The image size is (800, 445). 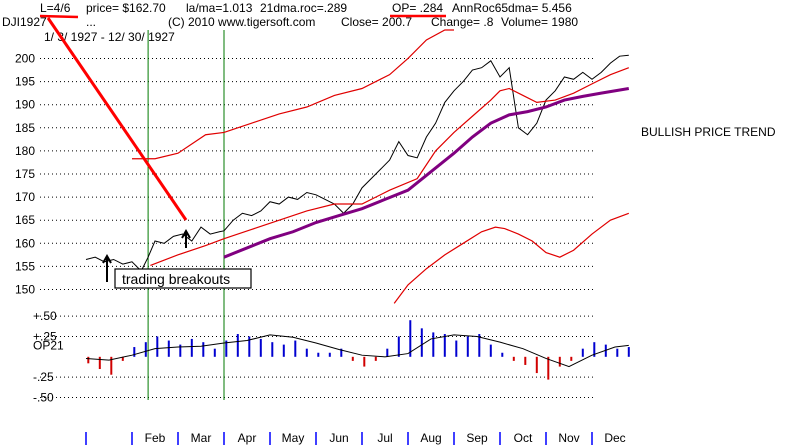 What do you see at coordinates (338, 438) in the screenshot?
I see `month-label: Jun` at bounding box center [338, 438].